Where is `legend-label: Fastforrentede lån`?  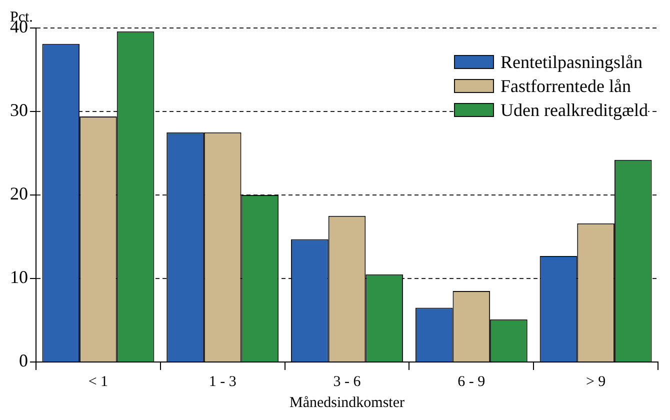
legend-label: Fastforrentede lån is located at coordinates (565, 86).